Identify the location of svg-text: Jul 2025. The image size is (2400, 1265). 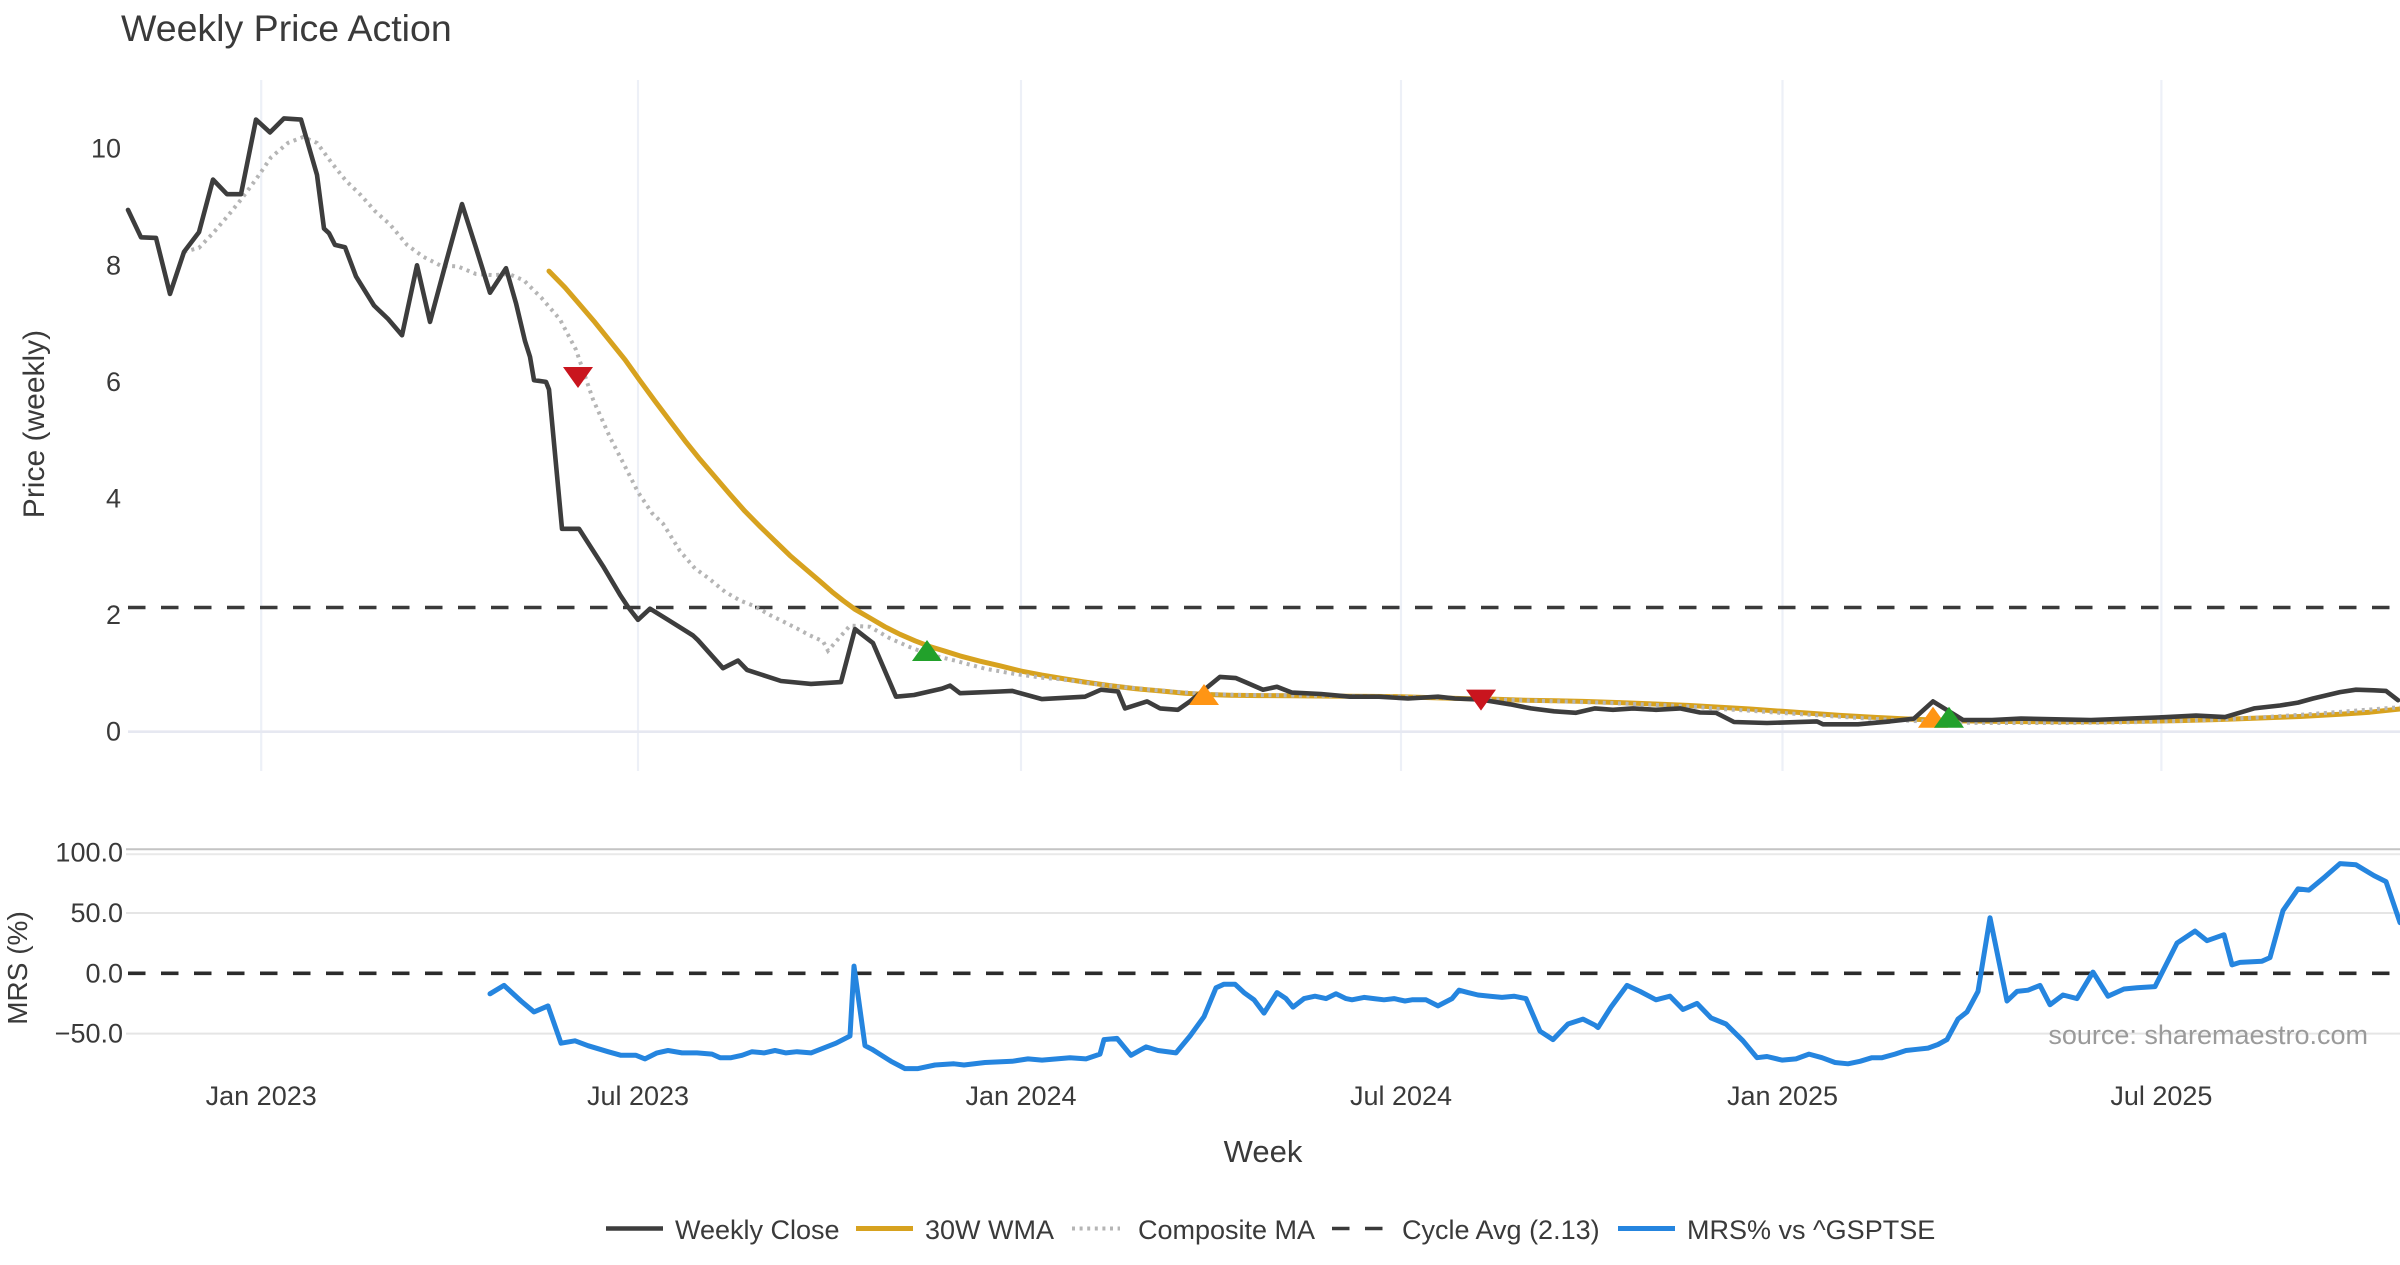
(2161, 1096).